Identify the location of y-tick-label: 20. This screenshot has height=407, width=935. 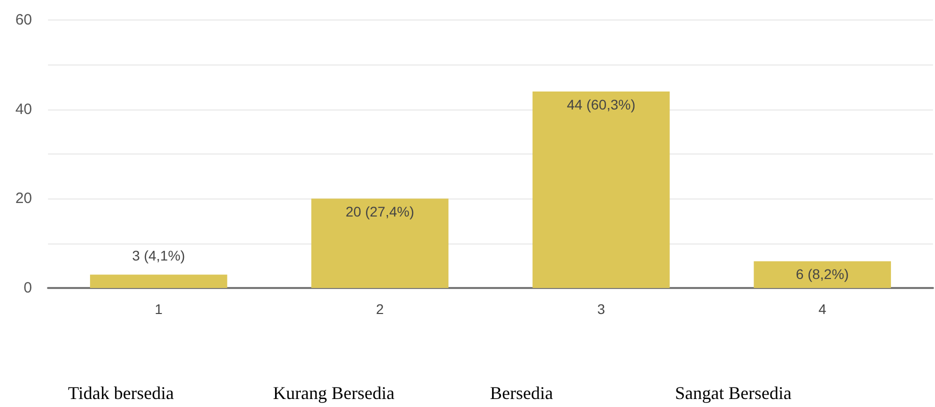
(23, 199).